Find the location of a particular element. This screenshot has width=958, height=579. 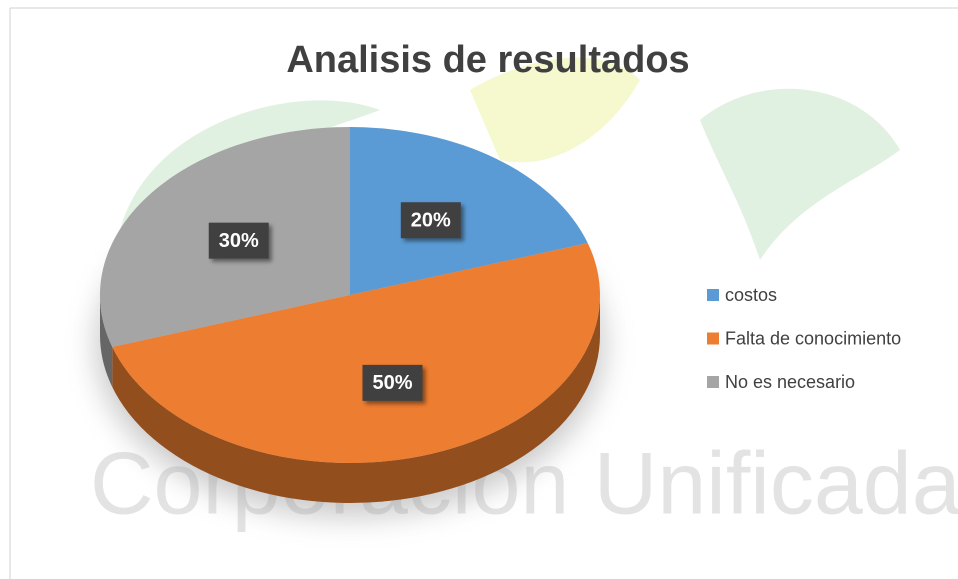

pie-slice-side is located at coordinates (106, 341).